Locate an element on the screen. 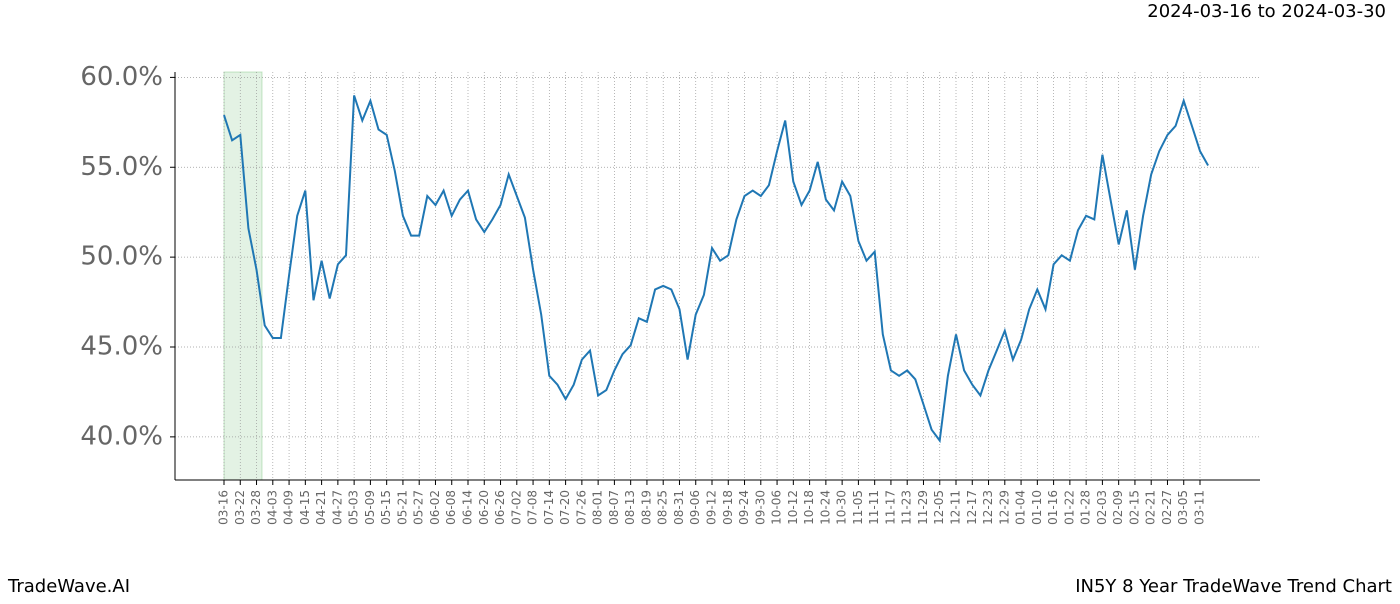 The height and width of the screenshot is (604, 1400). x-tick-label: 07-08 is located at coordinates (533, 507).